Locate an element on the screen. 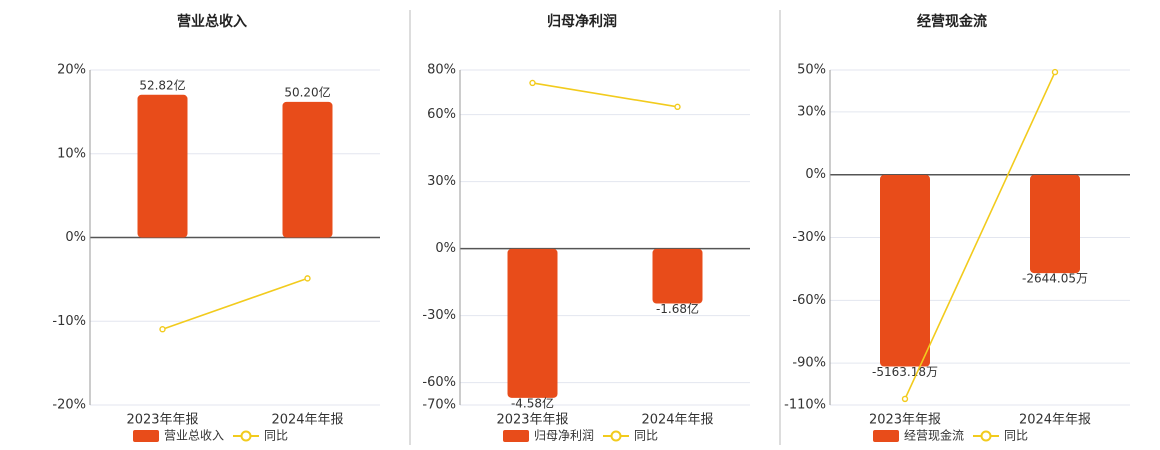 The width and height of the screenshot is (1160, 450). value-label: -1.68亿 is located at coordinates (677, 308).